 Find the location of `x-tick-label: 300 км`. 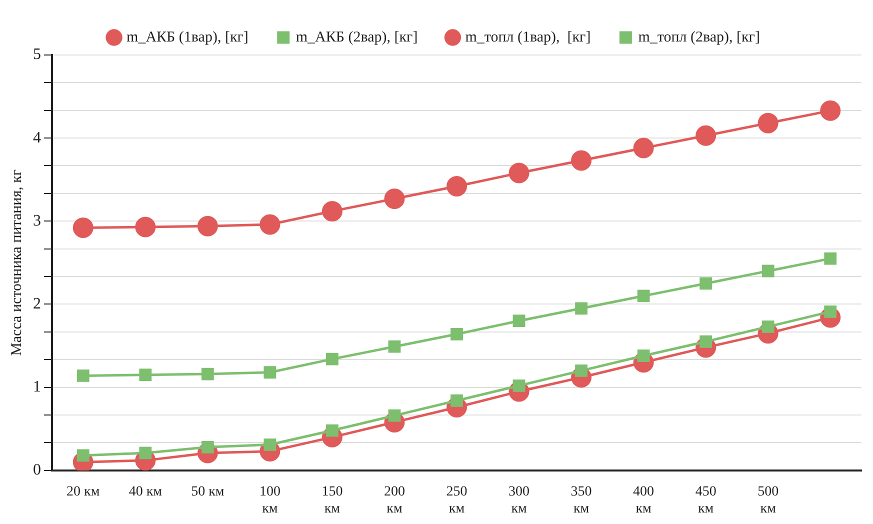

x-tick-label: 300 км is located at coordinates (519, 500).